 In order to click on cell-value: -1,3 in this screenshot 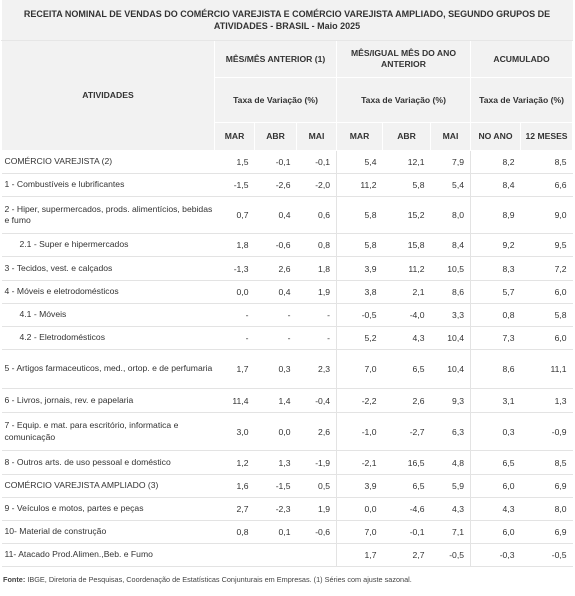, I will do `click(234, 268)`.